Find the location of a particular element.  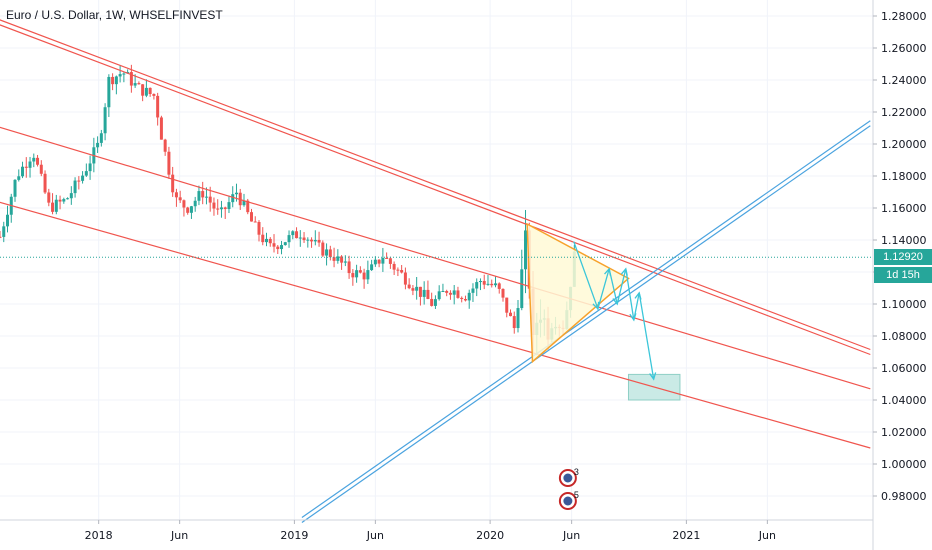

price-tick-label: 1.22000 is located at coordinates (904, 112).